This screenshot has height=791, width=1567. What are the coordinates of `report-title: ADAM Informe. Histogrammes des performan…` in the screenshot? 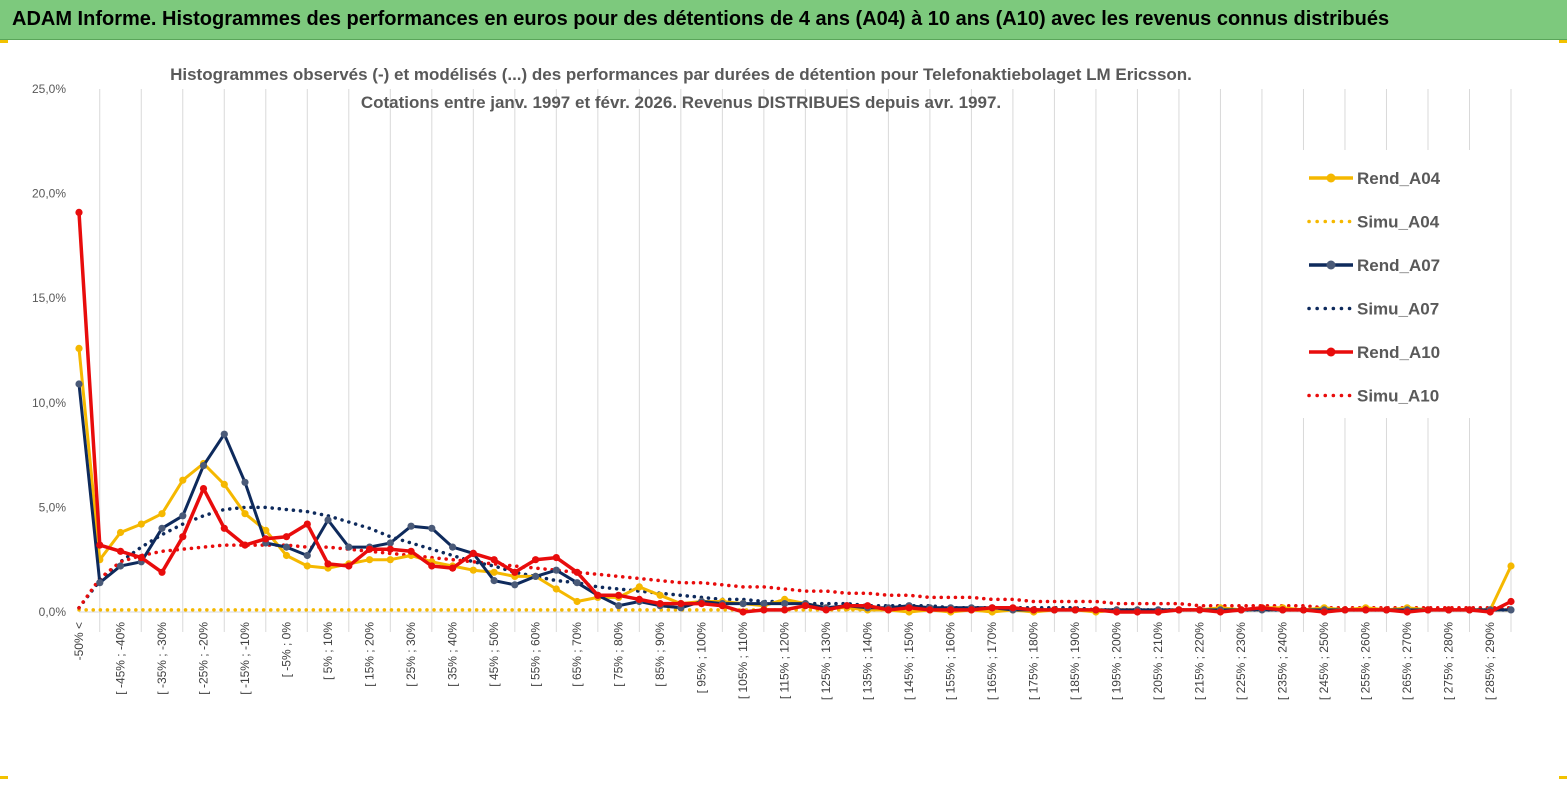 It's located at (701, 19).